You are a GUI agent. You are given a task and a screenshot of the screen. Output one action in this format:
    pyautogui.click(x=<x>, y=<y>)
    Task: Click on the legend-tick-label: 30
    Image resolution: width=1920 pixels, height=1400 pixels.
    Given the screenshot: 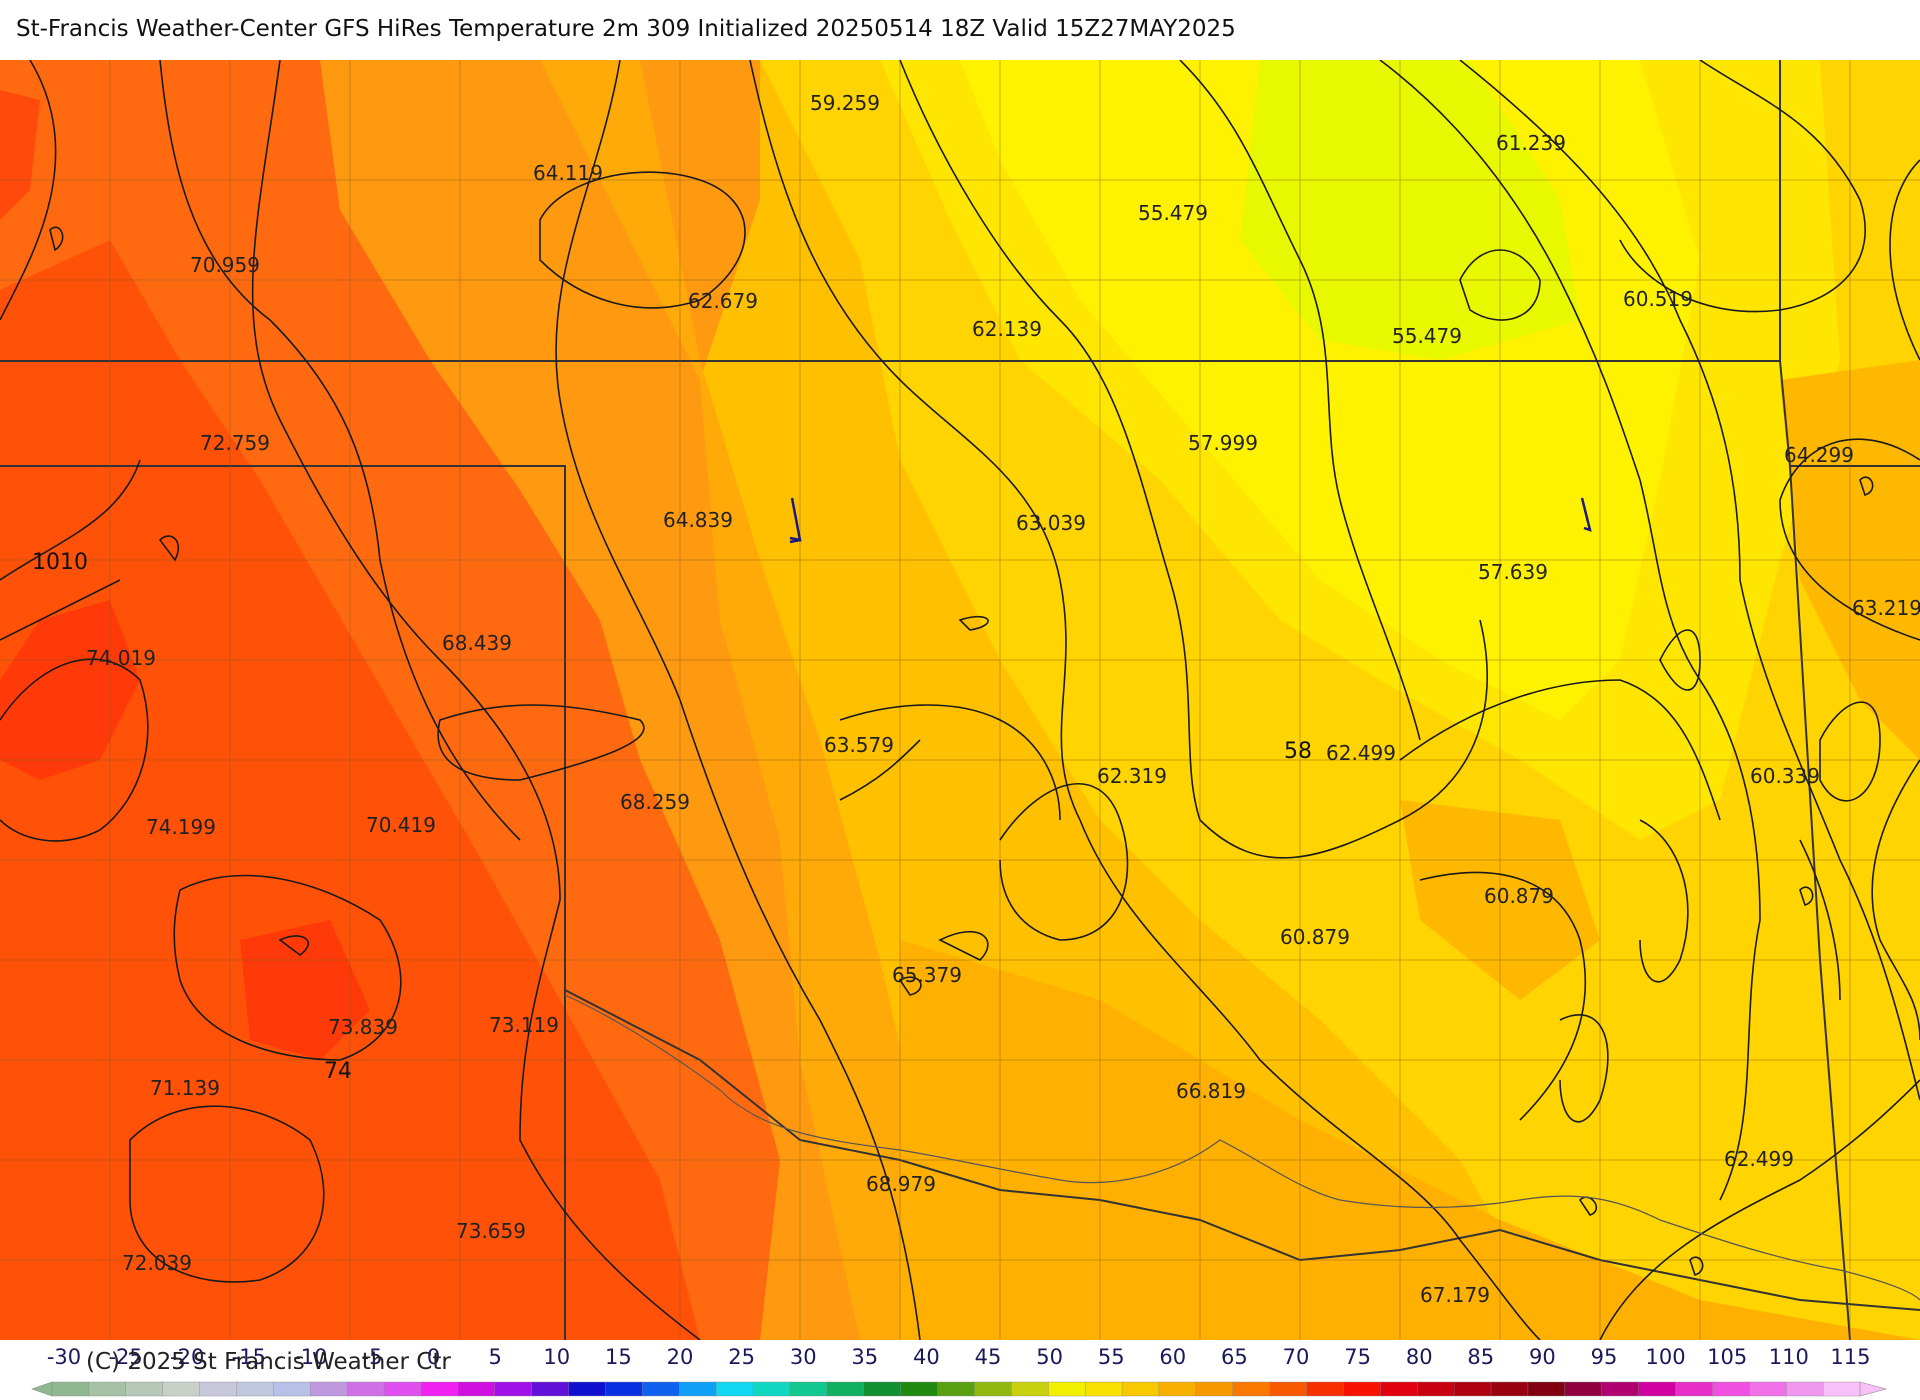 What is the action you would take?
    pyautogui.click(x=803, y=1357)
    